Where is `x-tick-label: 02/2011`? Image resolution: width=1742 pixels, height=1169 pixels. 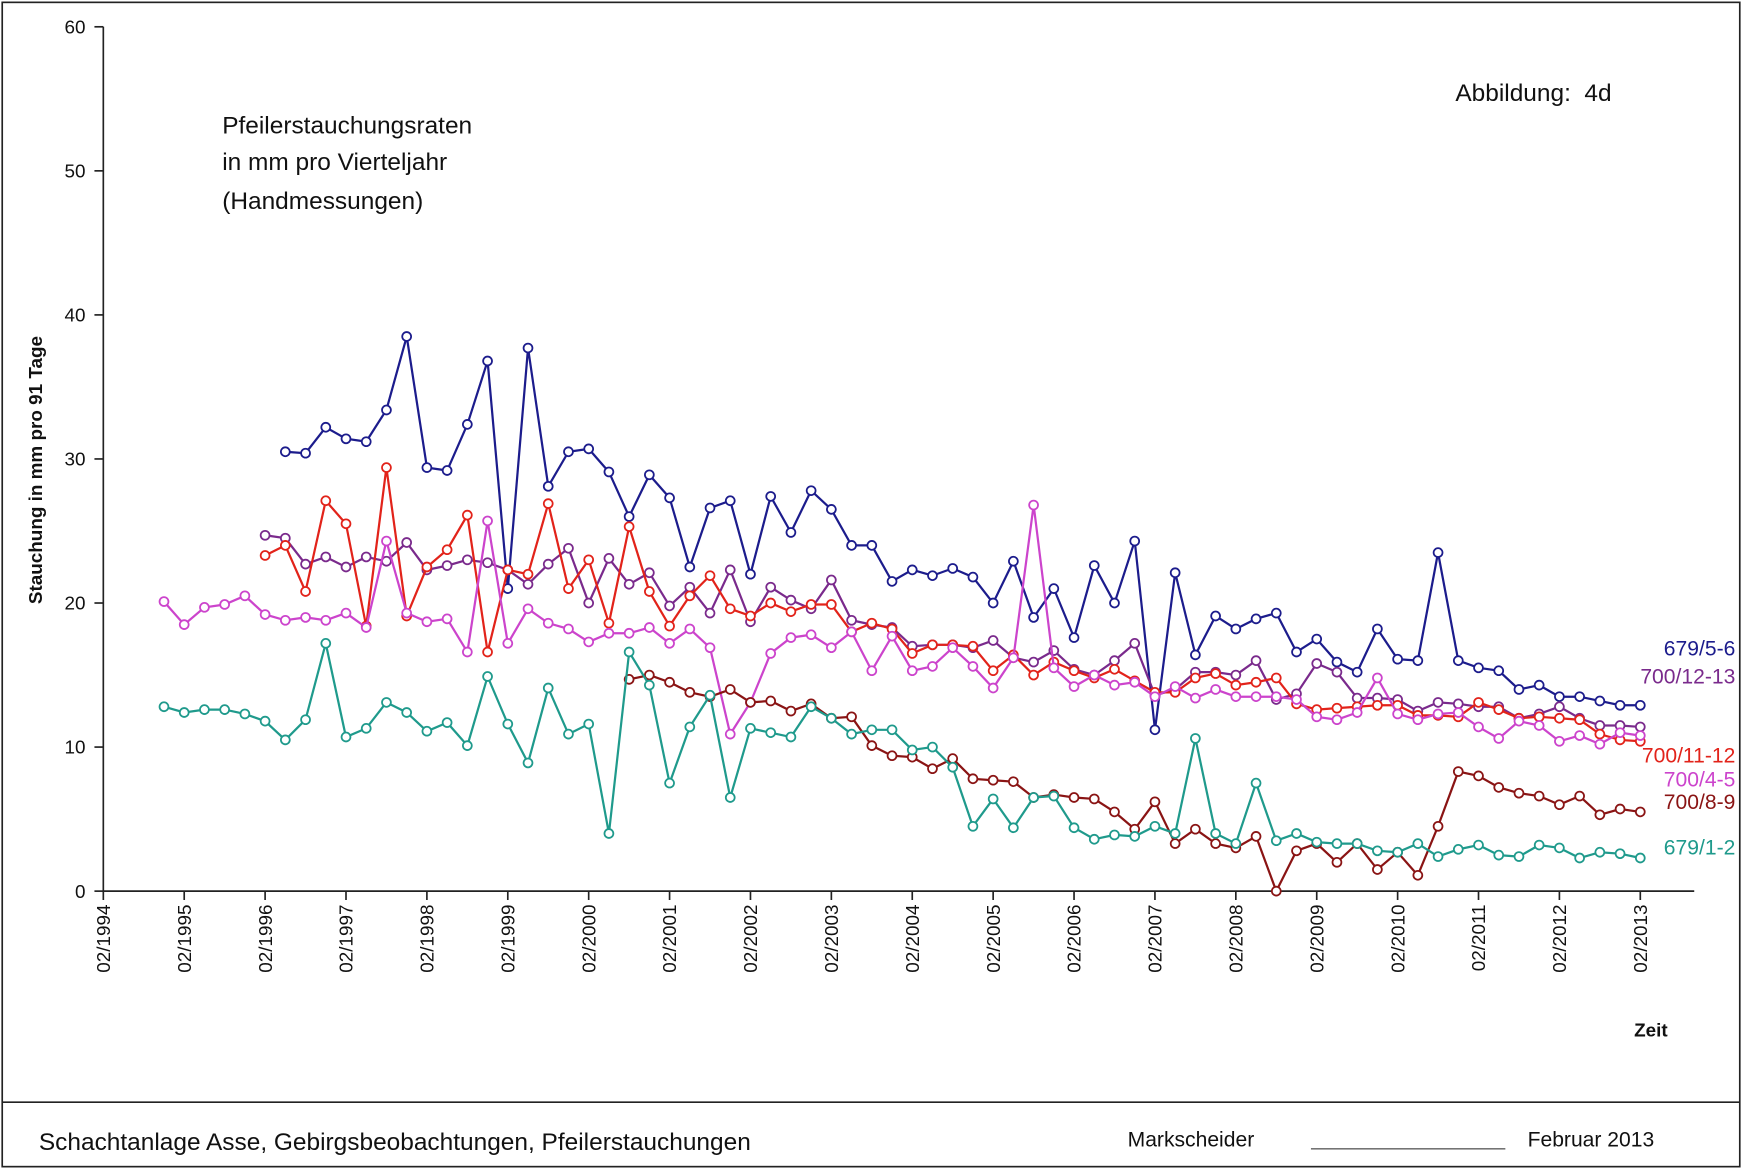 x-tick-label: 02/2011 is located at coordinates (1479, 937).